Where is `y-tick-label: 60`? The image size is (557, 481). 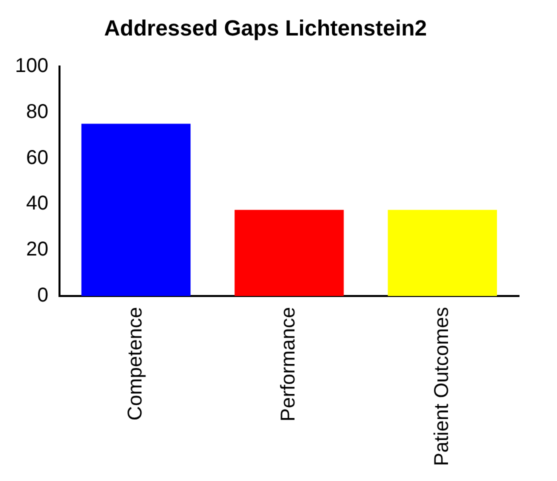 y-tick-label: 60 is located at coordinates (37, 157).